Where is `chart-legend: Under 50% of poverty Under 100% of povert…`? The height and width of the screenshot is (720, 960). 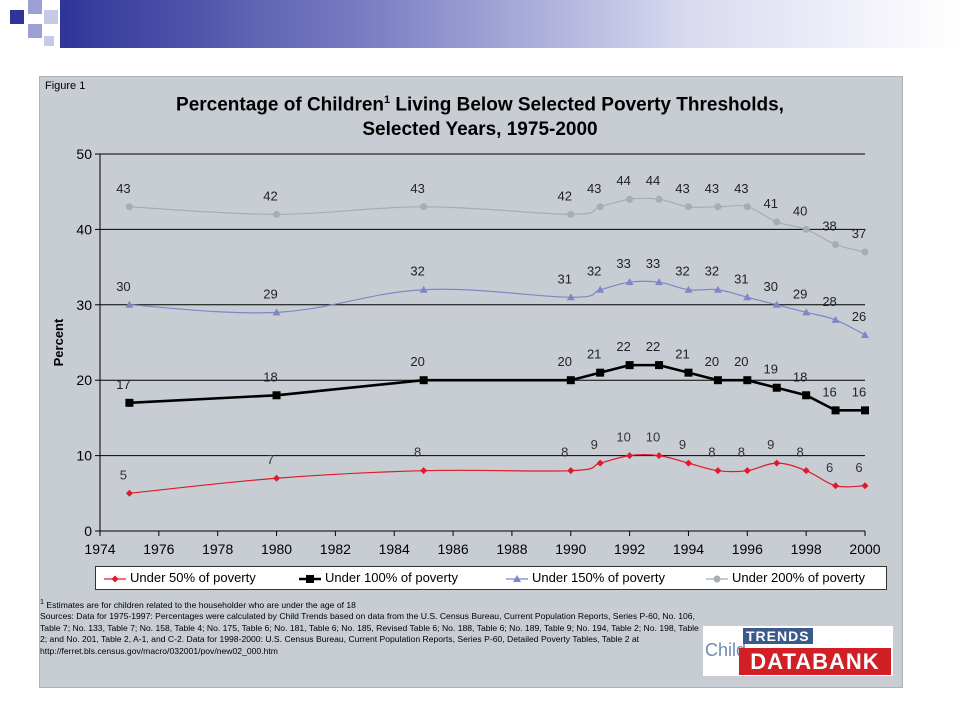
chart-legend: Under 50% of poverty Under 100% of povert… is located at coordinates (491, 578).